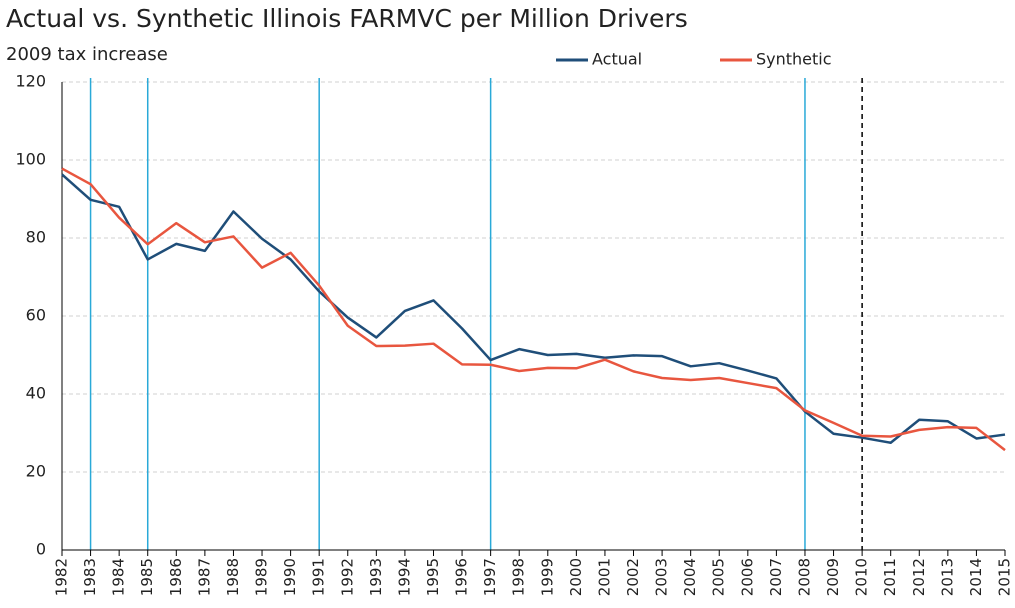  Describe the element at coordinates (319, 577) in the screenshot. I see `x-tick-label: 1991` at that location.